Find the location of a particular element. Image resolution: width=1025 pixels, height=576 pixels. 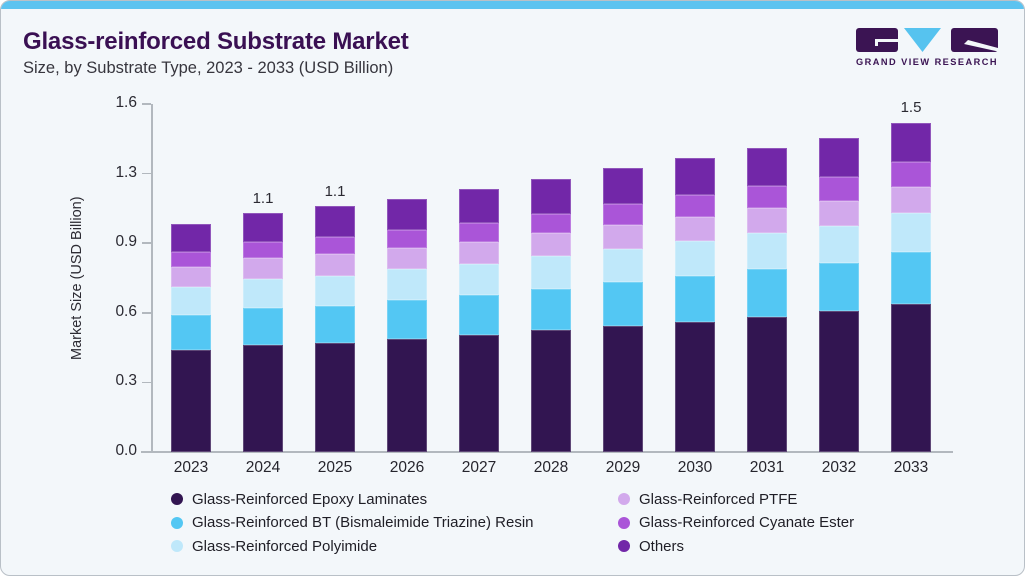

y-axis-title: Market Size (USD Billion) is located at coordinates (77, 278).